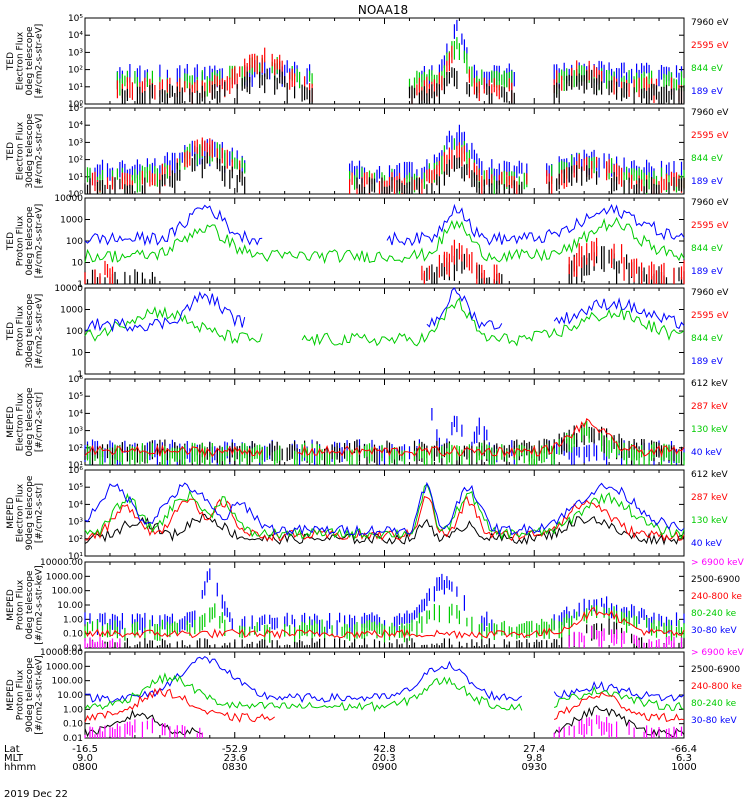  I want to click on legend-entry: 612 keV, so click(709, 384).